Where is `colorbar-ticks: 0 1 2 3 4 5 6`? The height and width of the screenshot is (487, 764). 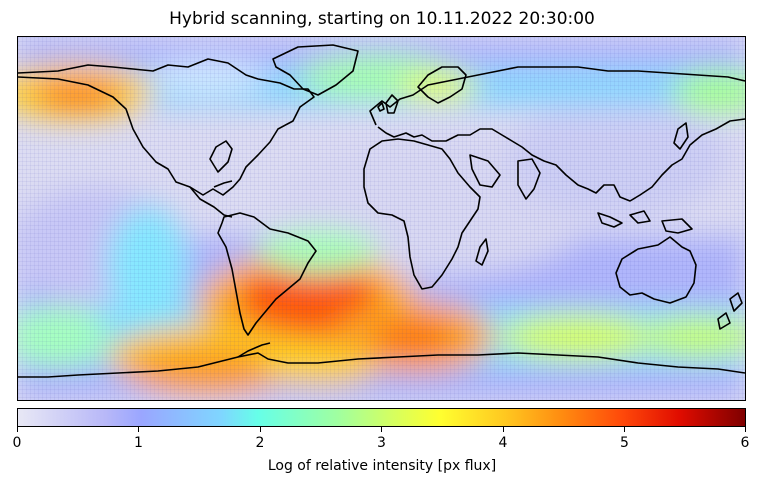 colorbar-ticks: 0 1 2 3 4 5 6 is located at coordinates (381, 442).